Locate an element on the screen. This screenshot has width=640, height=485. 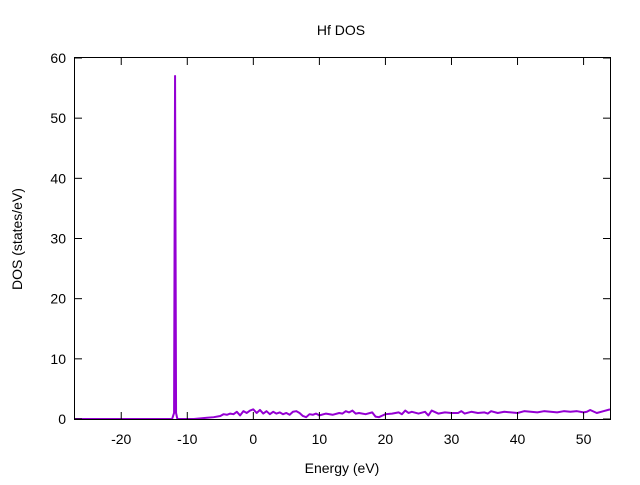
y-tick-label: 60 is located at coordinates (58, 58).